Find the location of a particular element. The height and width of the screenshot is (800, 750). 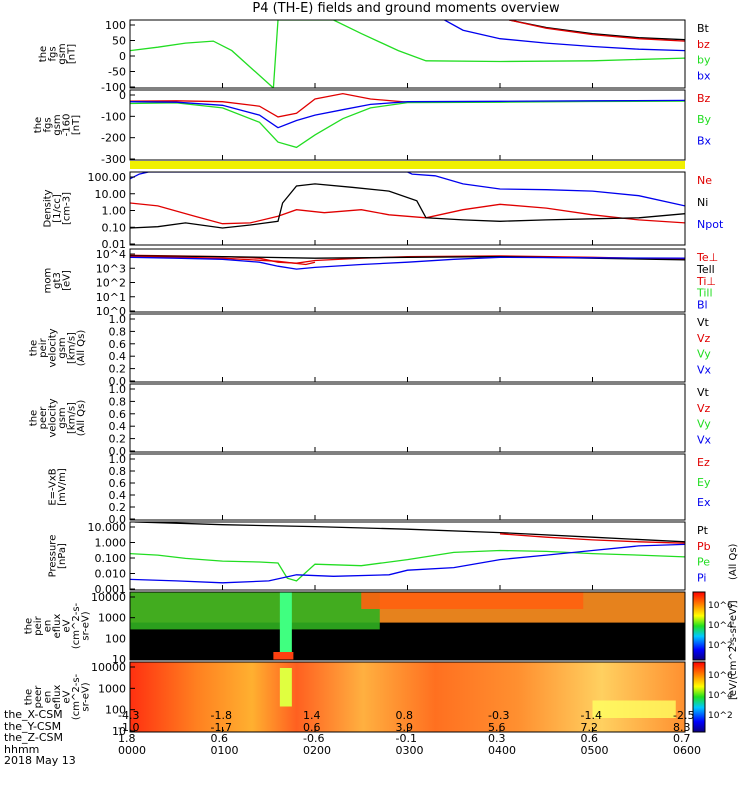

legend-entry-Bx: Bx is located at coordinates (704, 140).